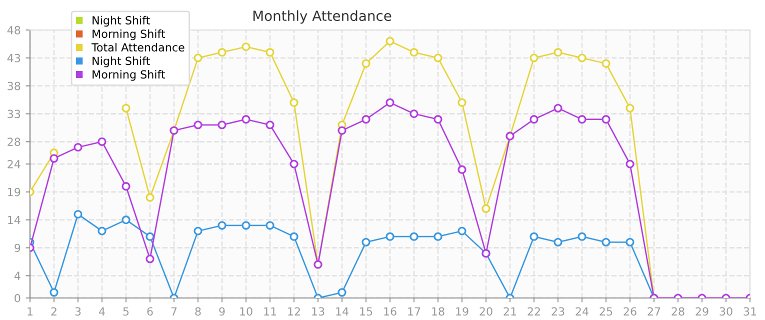 The width and height of the screenshot is (765, 320). What do you see at coordinates (702, 311) in the screenshot?
I see `x-tick-label: 29` at bounding box center [702, 311].